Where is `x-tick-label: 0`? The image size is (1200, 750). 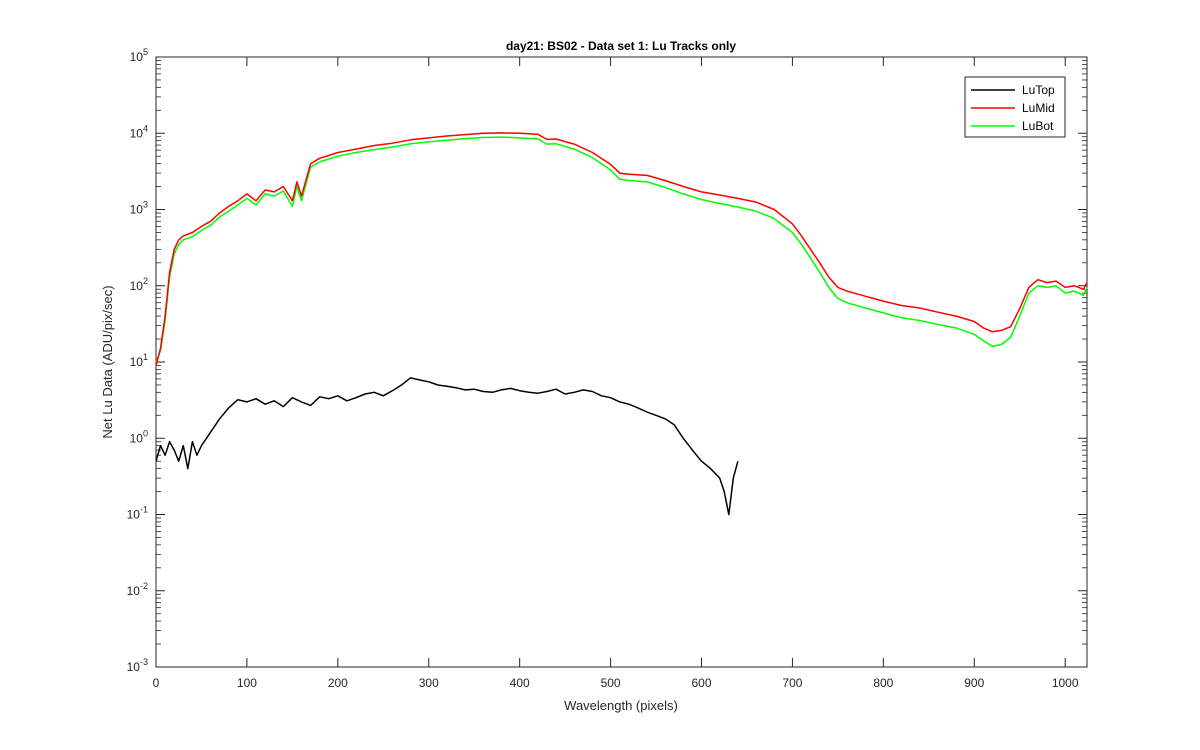 x-tick-label: 0 is located at coordinates (156, 683).